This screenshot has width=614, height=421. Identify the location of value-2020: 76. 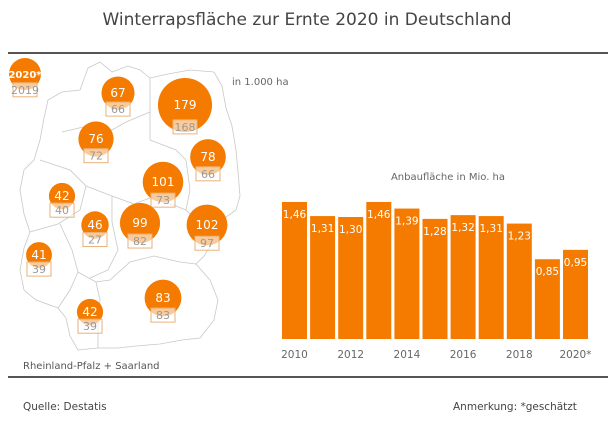
(95, 139).